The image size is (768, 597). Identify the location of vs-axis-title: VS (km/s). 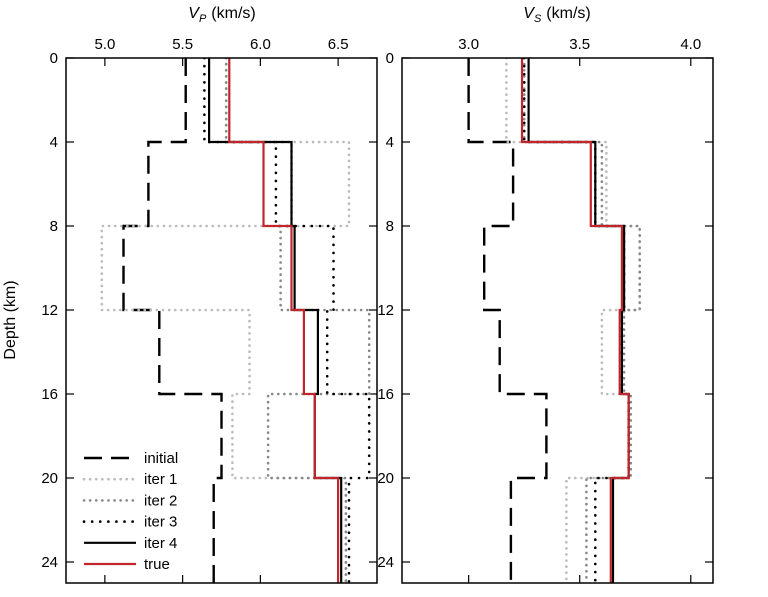
(556, 15).